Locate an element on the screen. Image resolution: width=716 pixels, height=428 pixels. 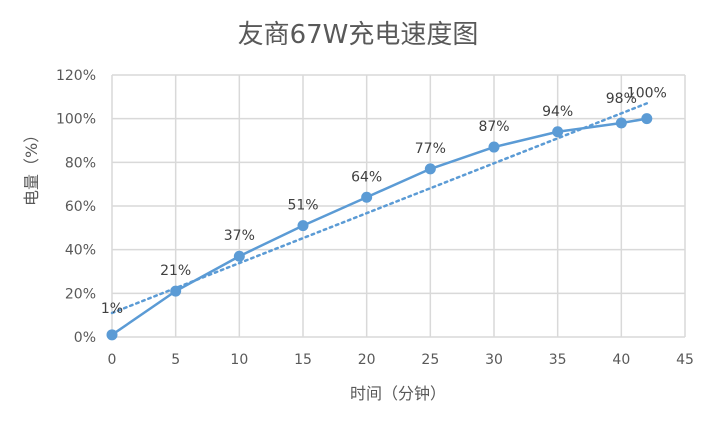
x-tick-label: 35 is located at coordinates (558, 360).